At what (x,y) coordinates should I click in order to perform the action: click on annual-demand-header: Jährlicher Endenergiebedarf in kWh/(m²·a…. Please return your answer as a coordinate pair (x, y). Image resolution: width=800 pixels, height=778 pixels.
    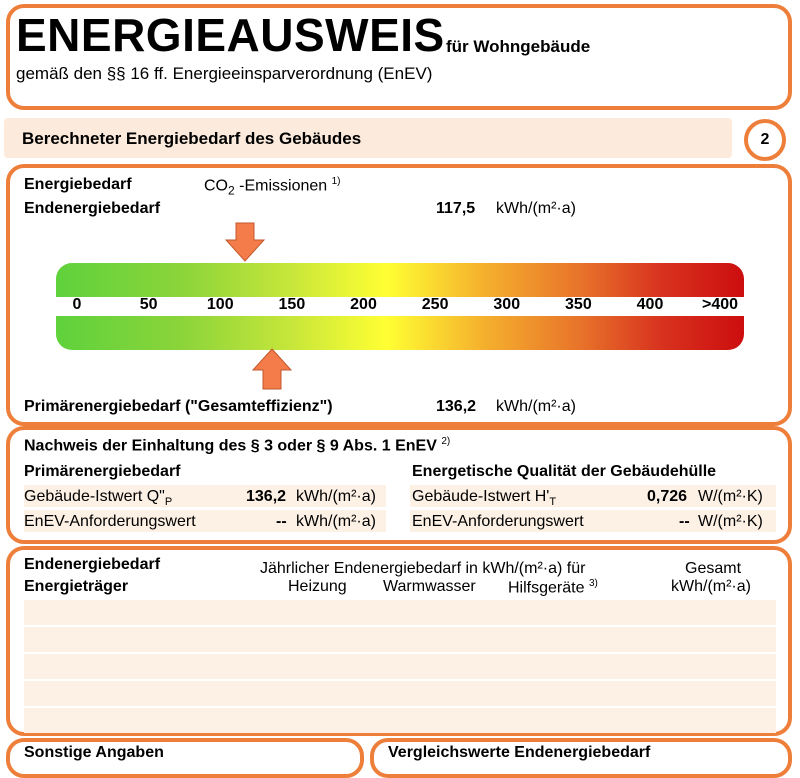
    Looking at the image, I should click on (423, 568).